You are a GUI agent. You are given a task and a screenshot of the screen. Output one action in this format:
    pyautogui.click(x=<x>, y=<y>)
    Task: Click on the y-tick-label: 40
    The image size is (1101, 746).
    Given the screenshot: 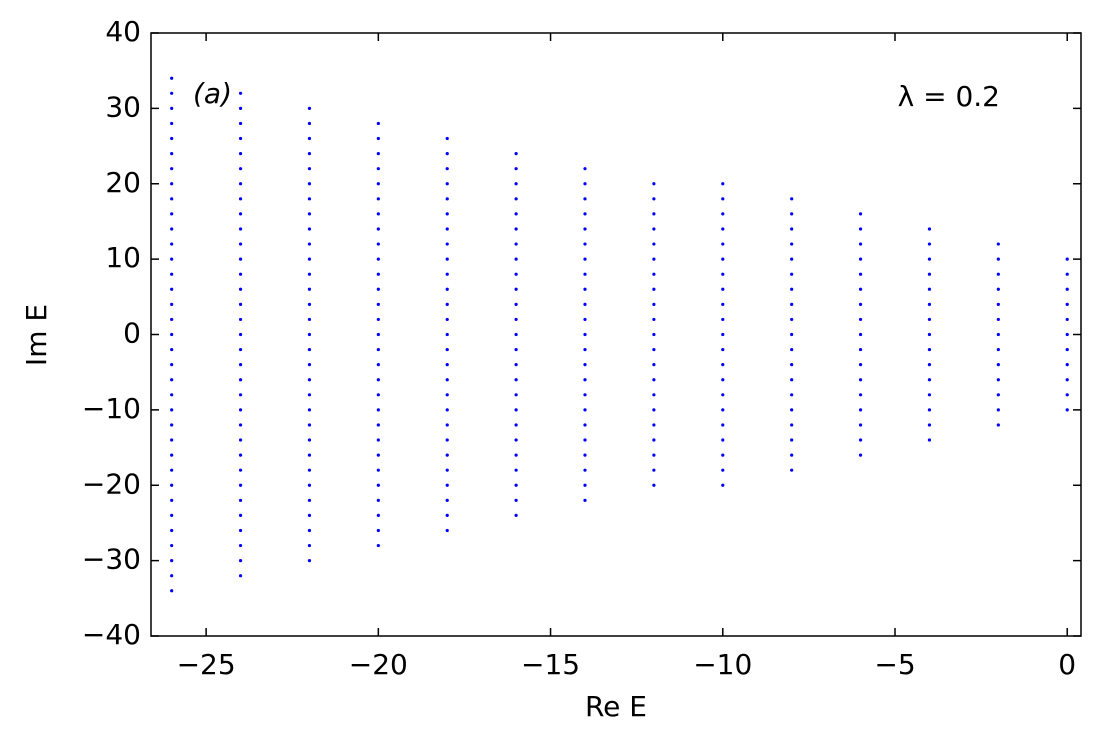 What is the action you would take?
    pyautogui.click(x=123, y=31)
    